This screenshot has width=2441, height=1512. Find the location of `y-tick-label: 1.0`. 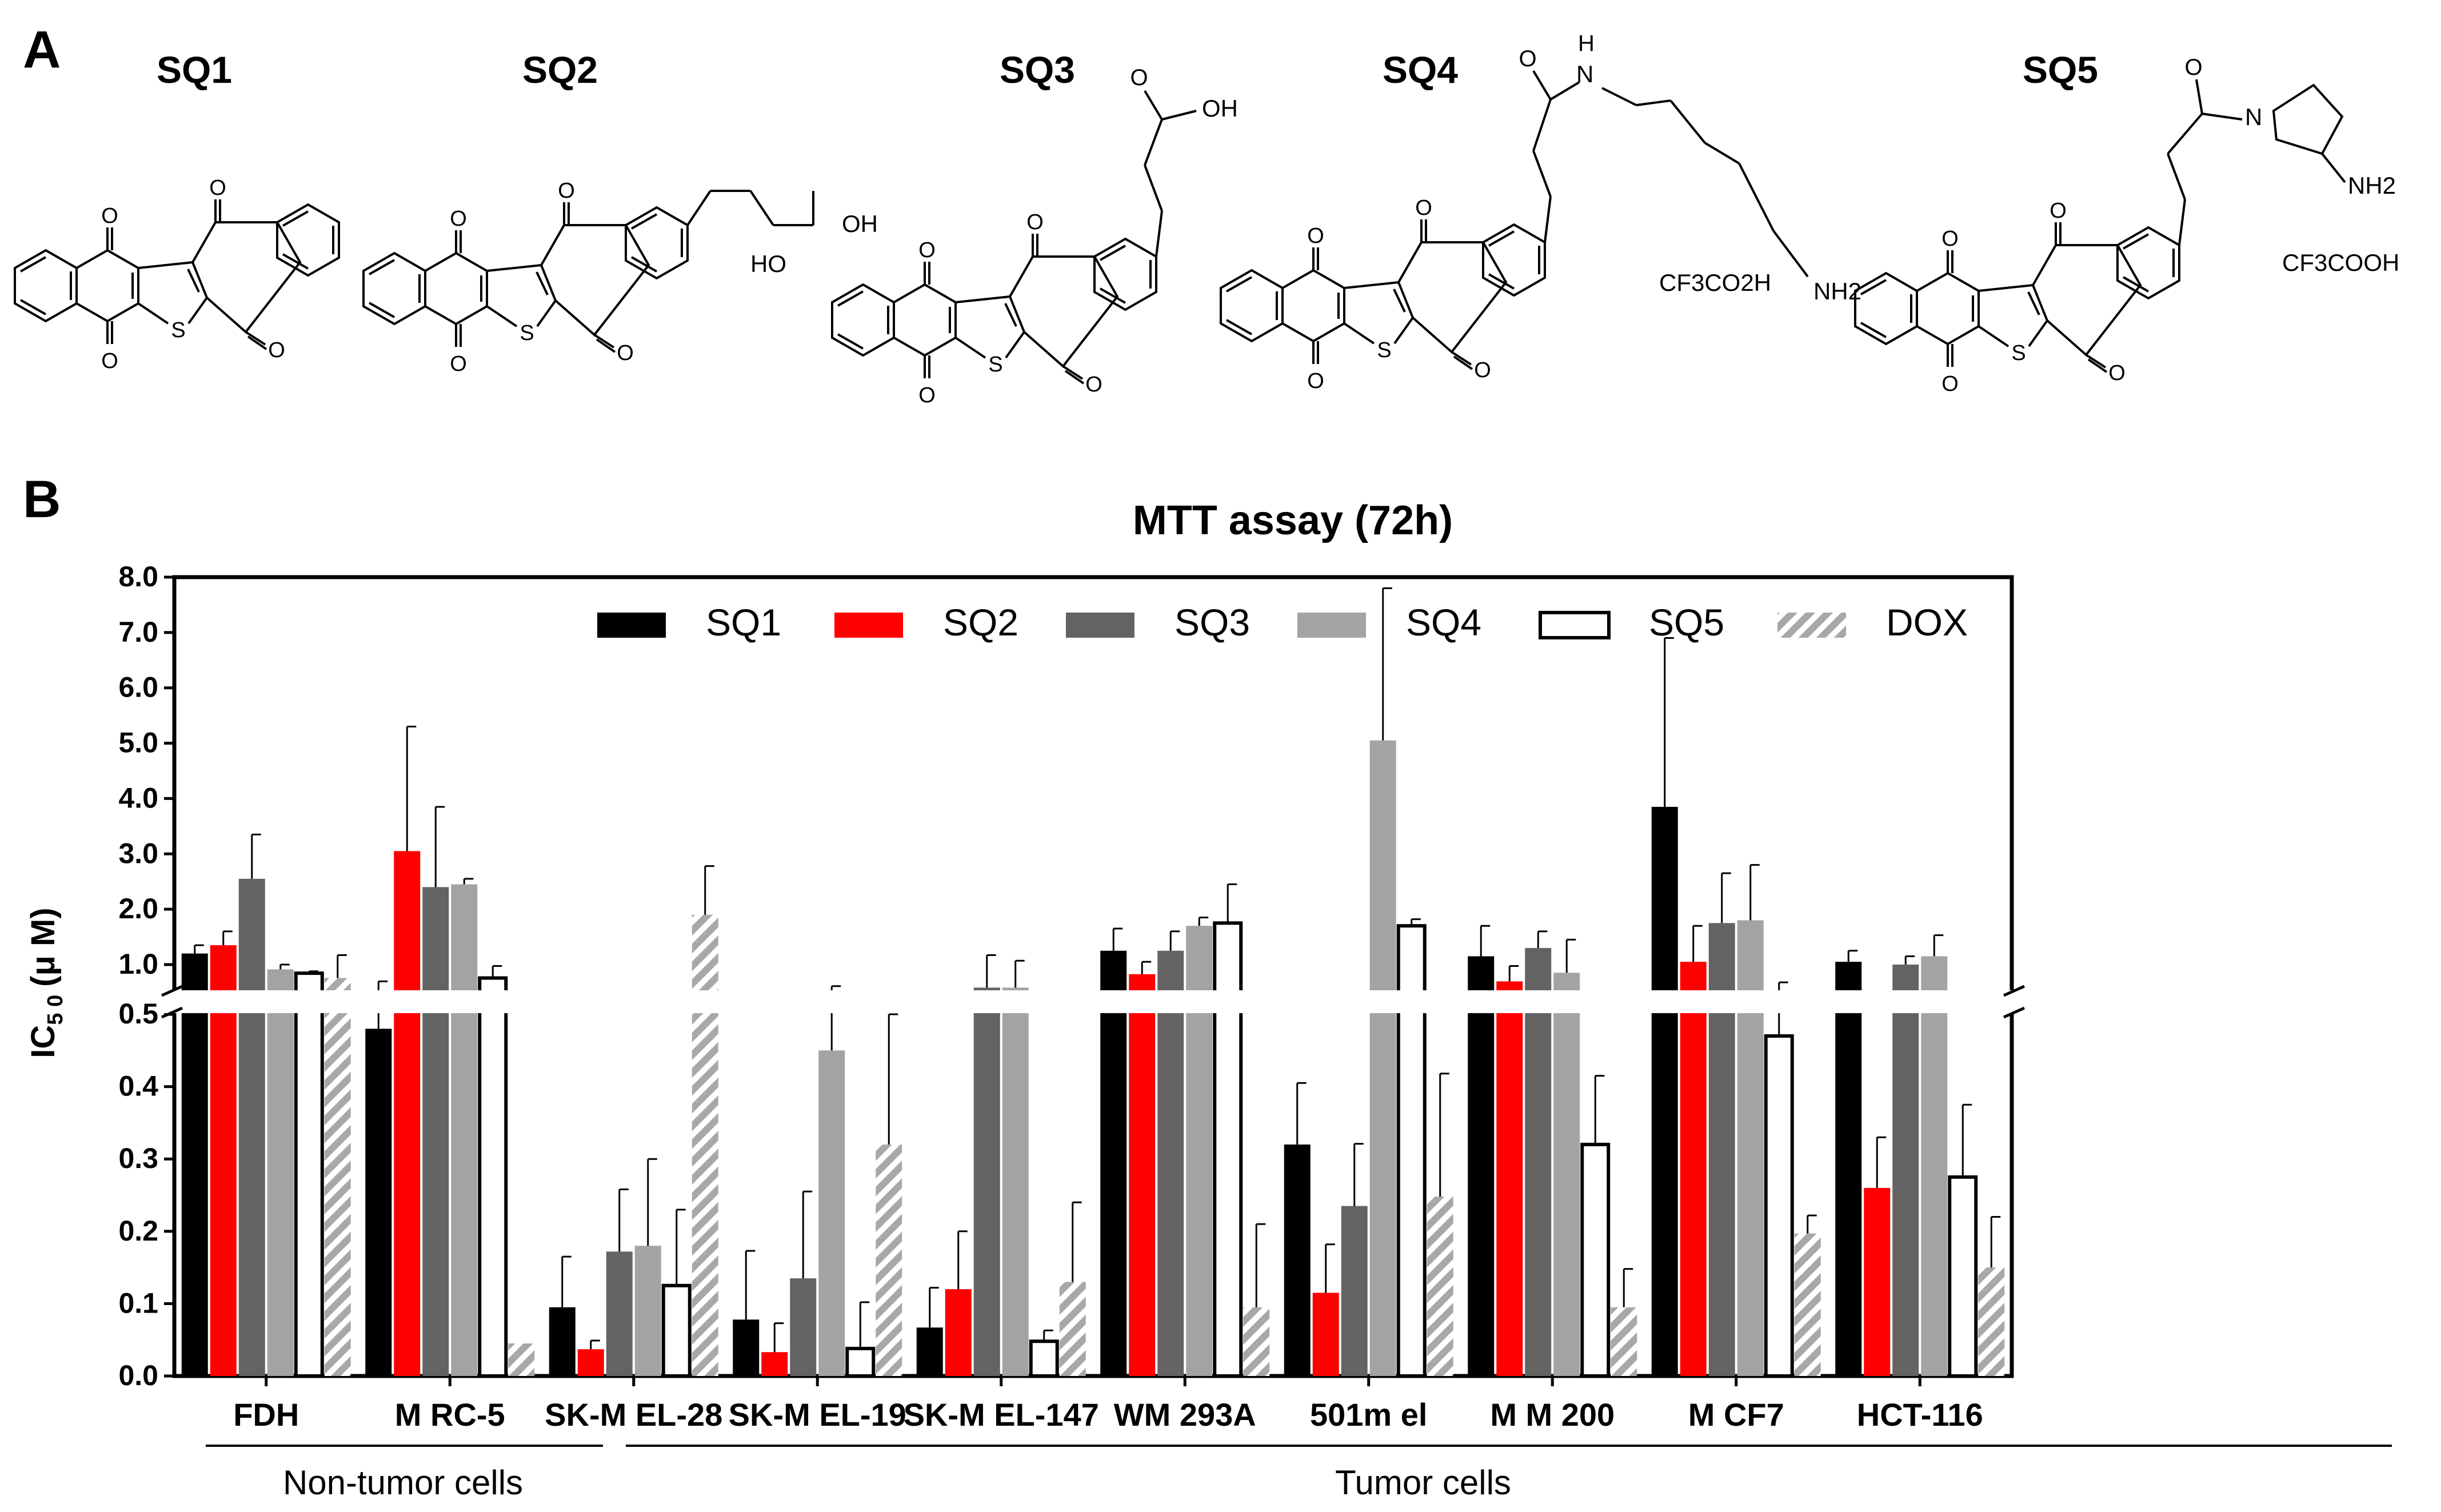

y-tick-label: 1.0 is located at coordinates (138, 964).